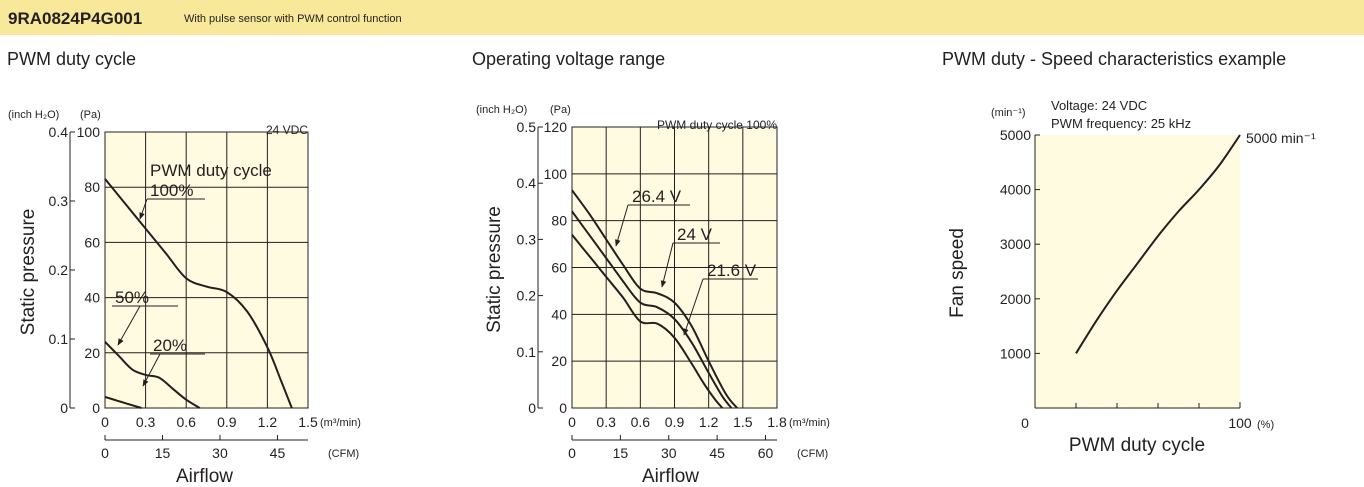  Describe the element at coordinates (669, 453) in the screenshot. I see `c1-cfm-tick-label: 30` at that location.